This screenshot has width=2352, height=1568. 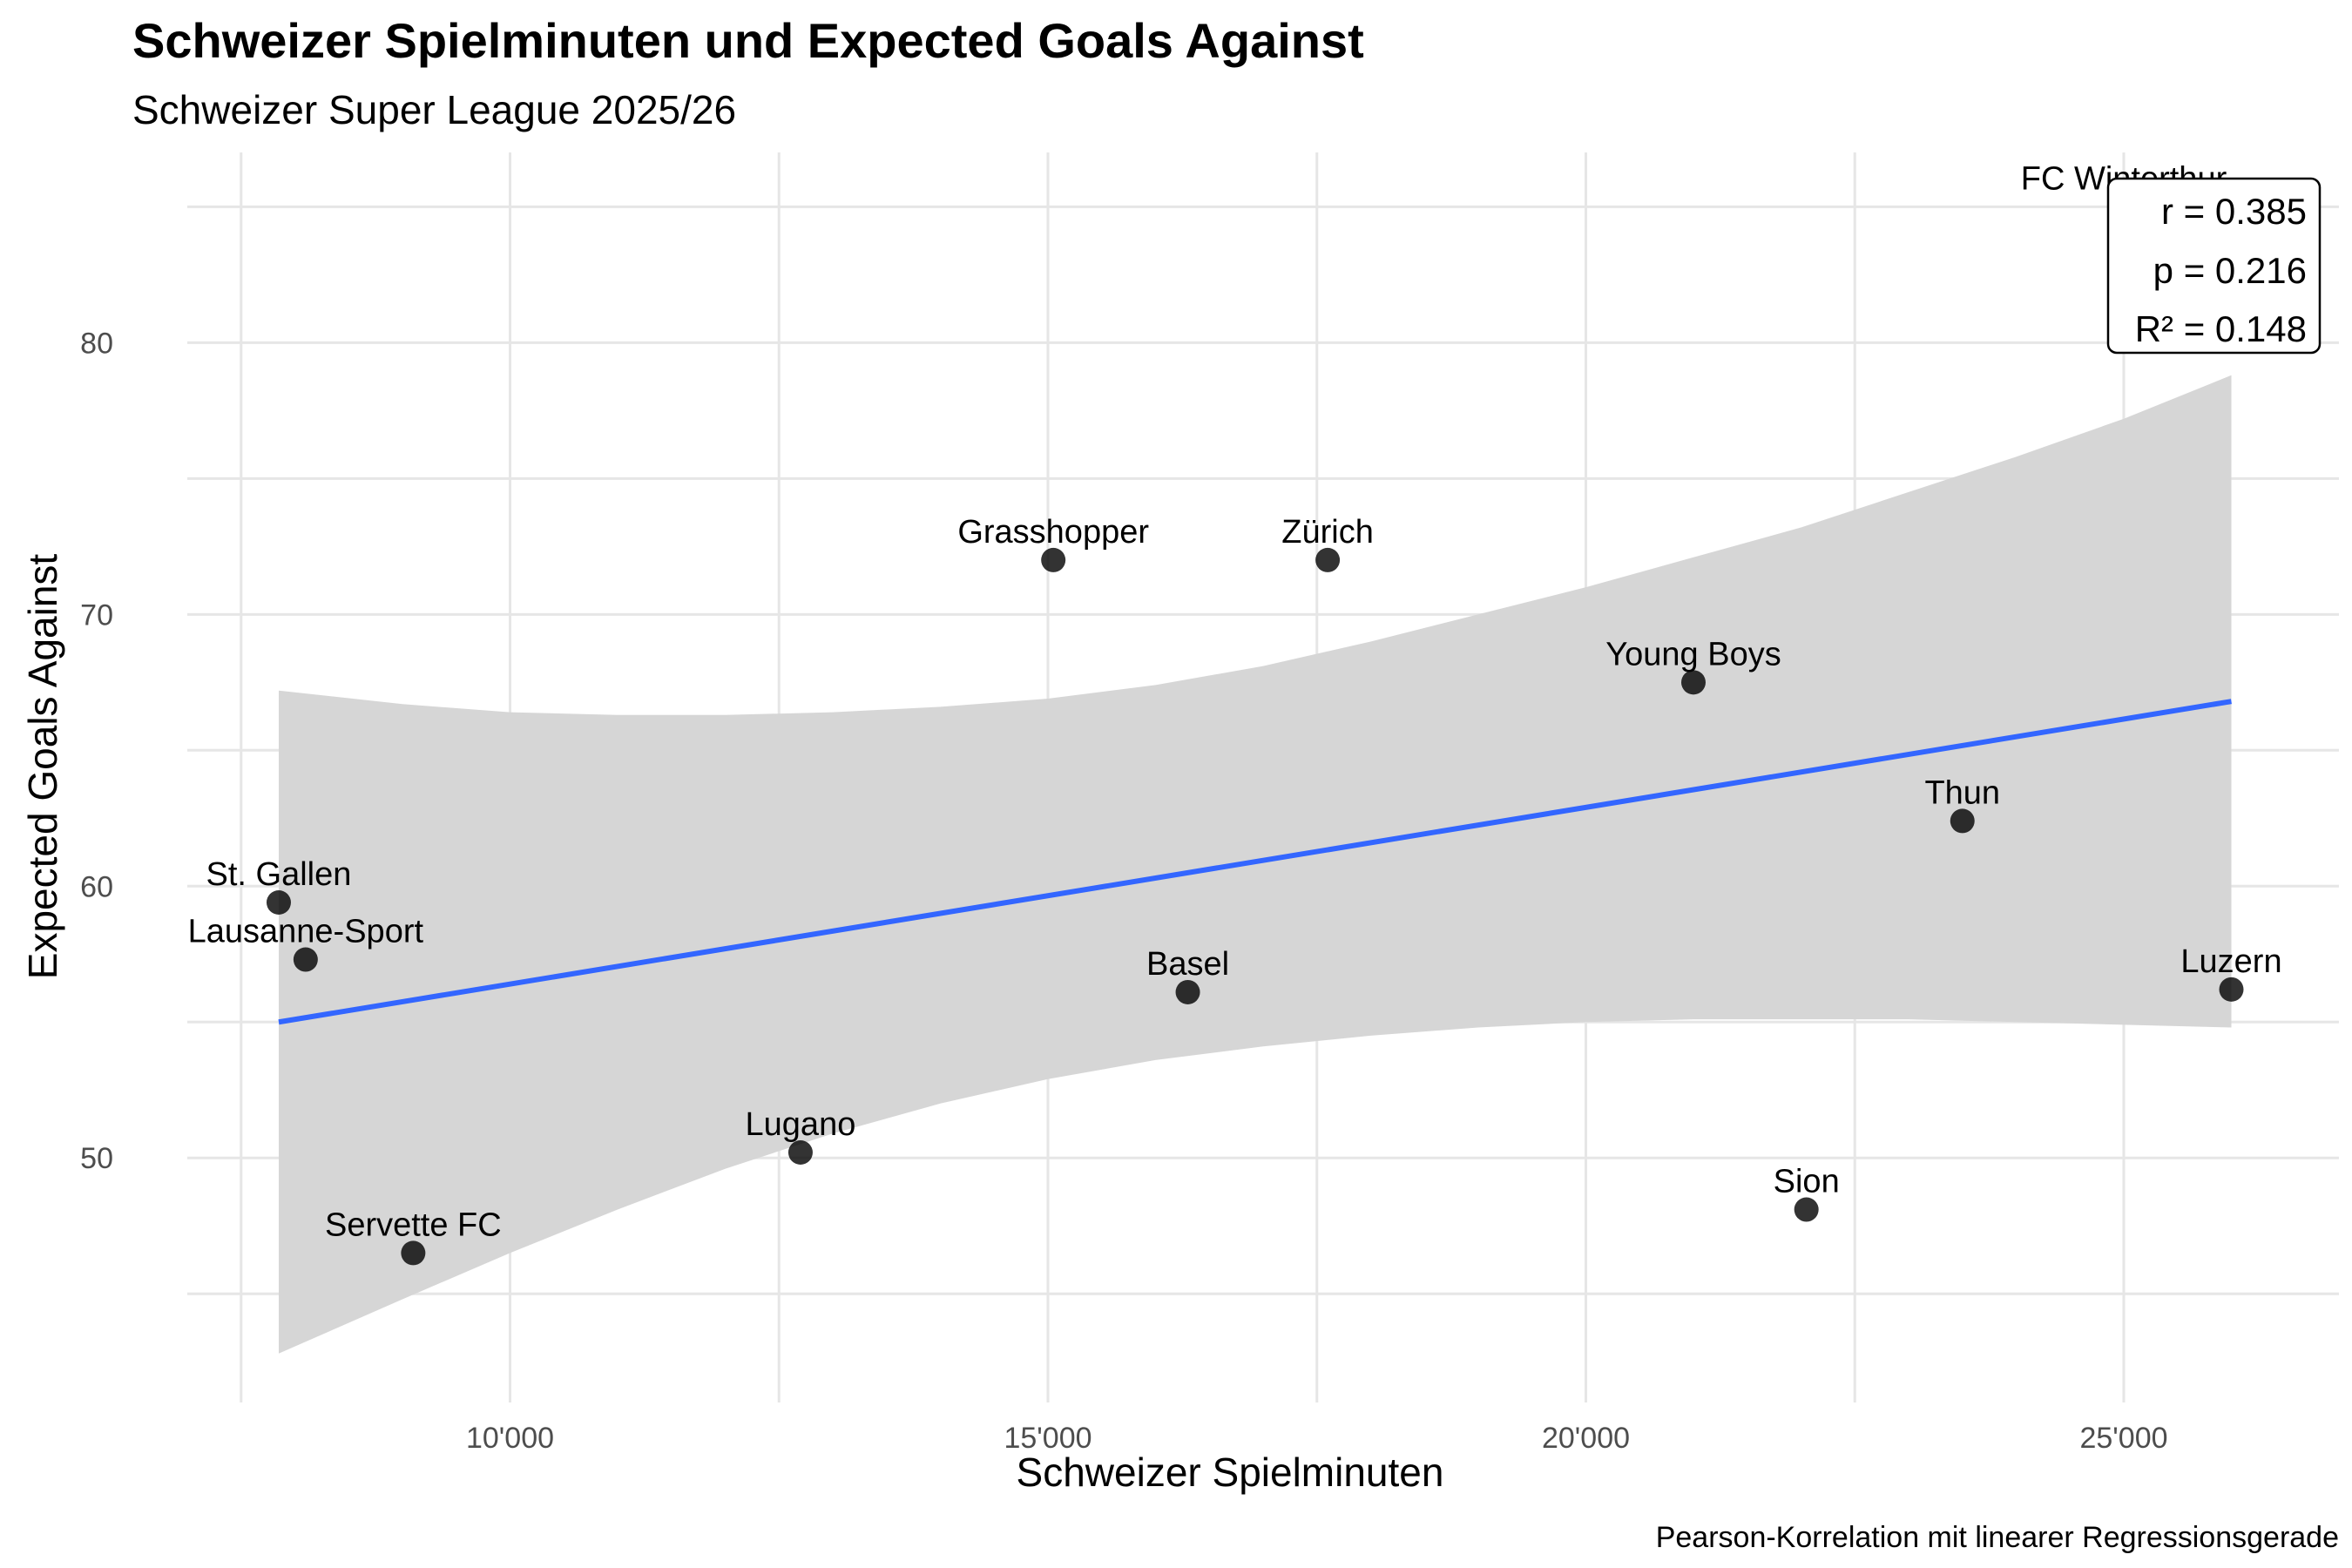 What do you see at coordinates (510, 1438) in the screenshot?
I see `x-tick-label: 10'000` at bounding box center [510, 1438].